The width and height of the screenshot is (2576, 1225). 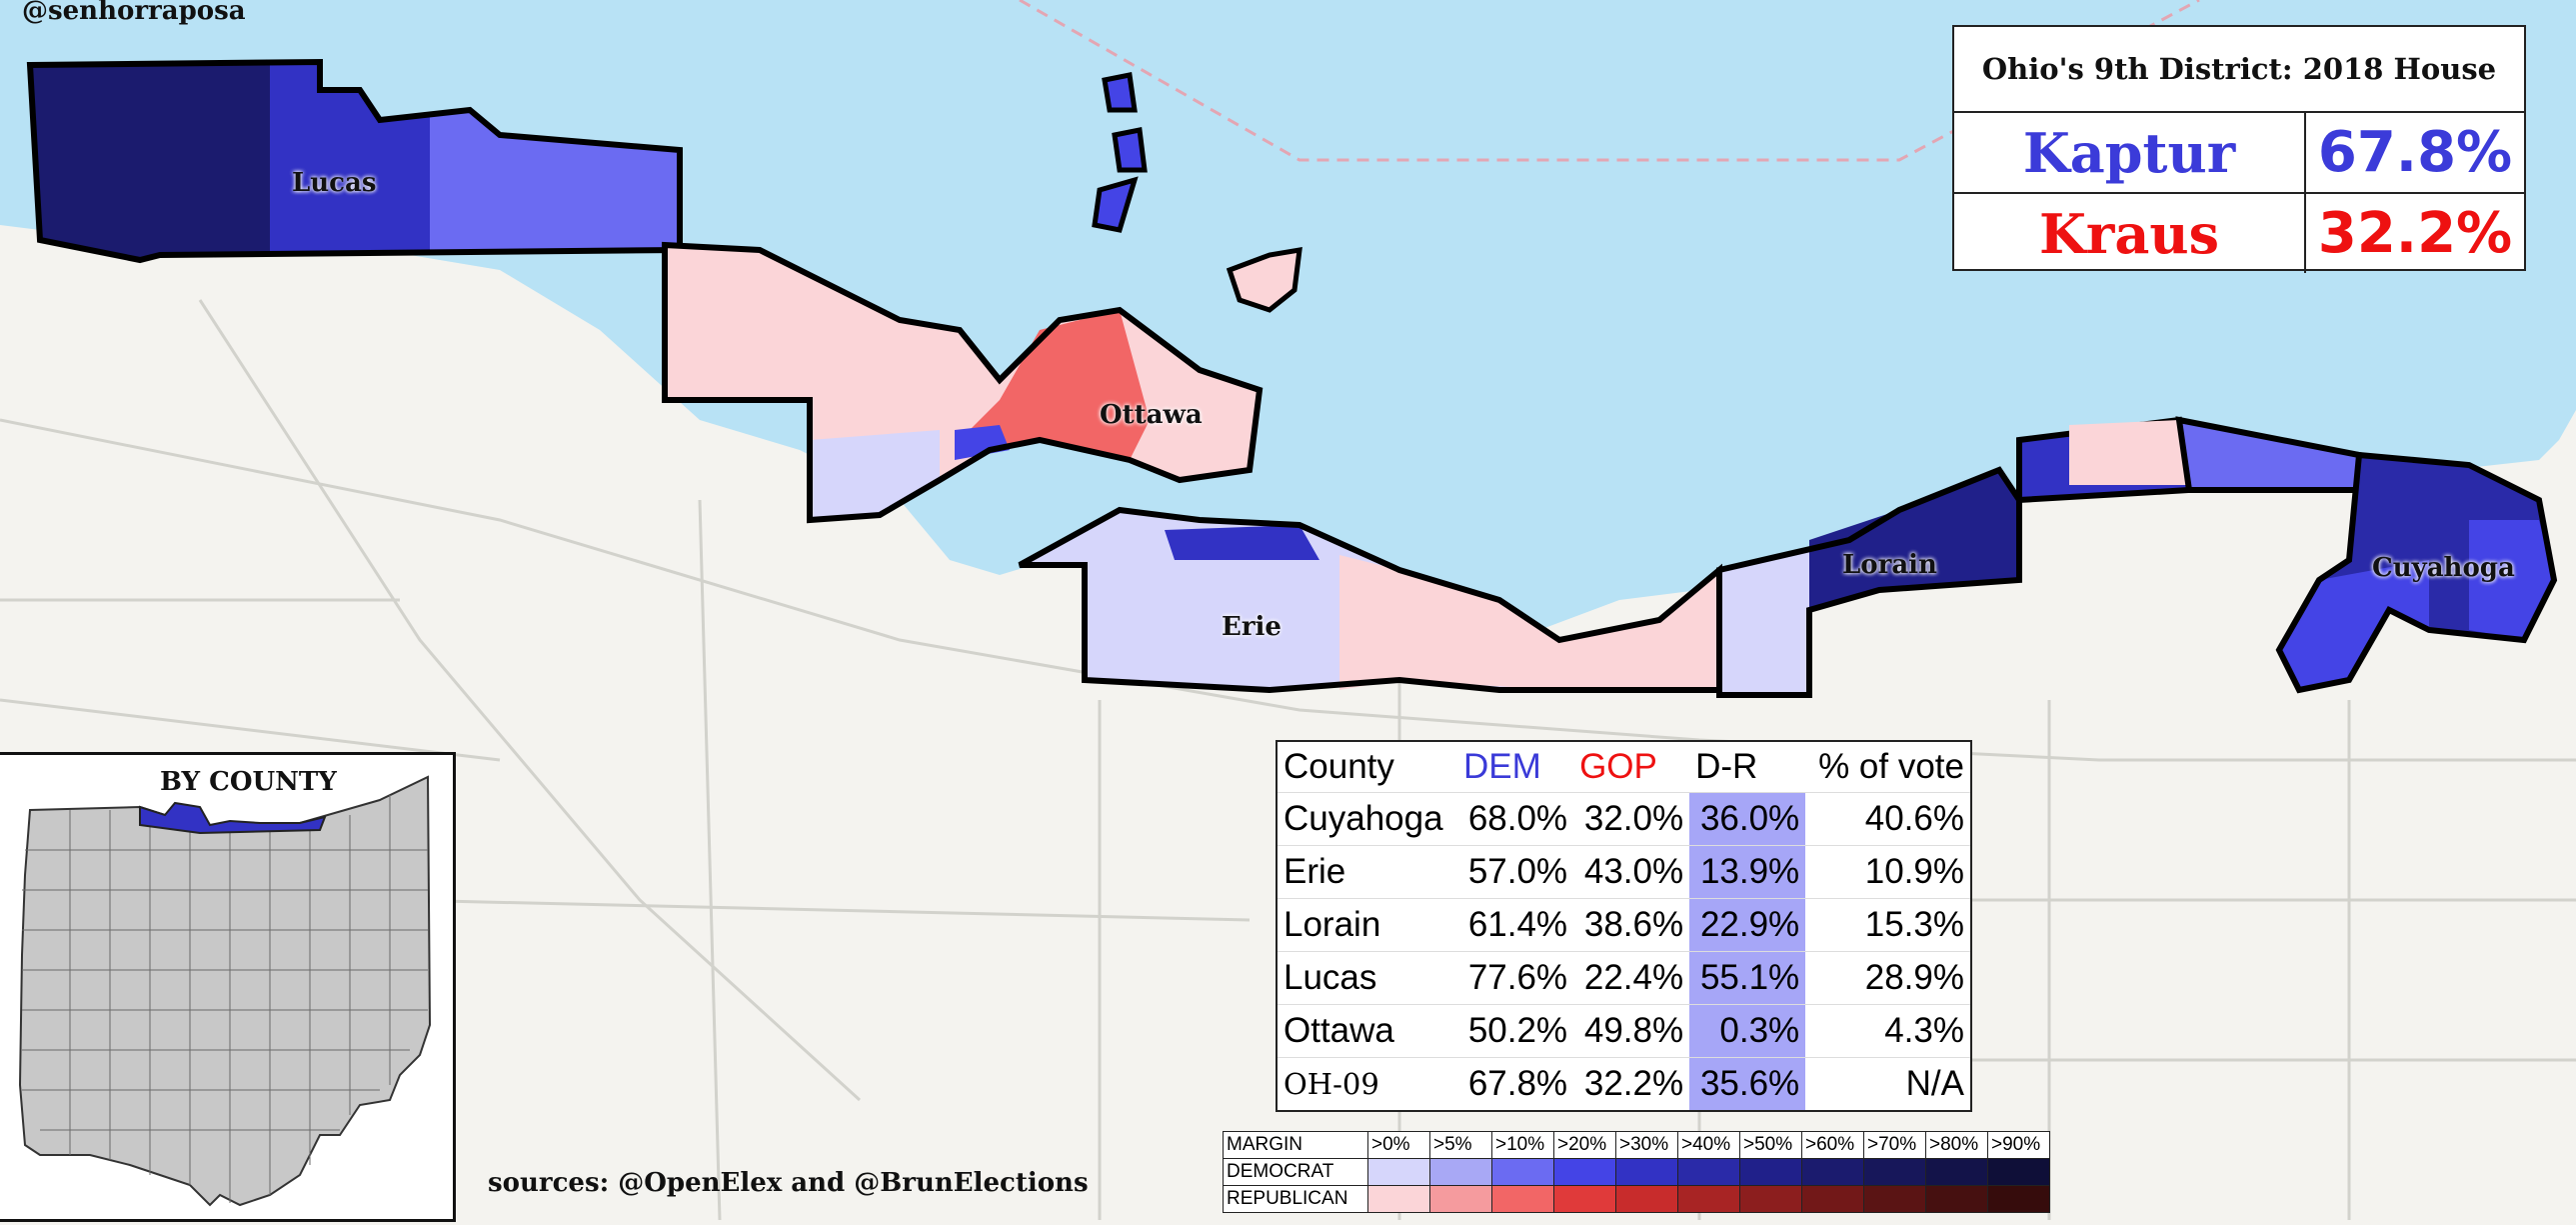 I want to click on cell-dr: 13.9%, so click(x=1747, y=872).